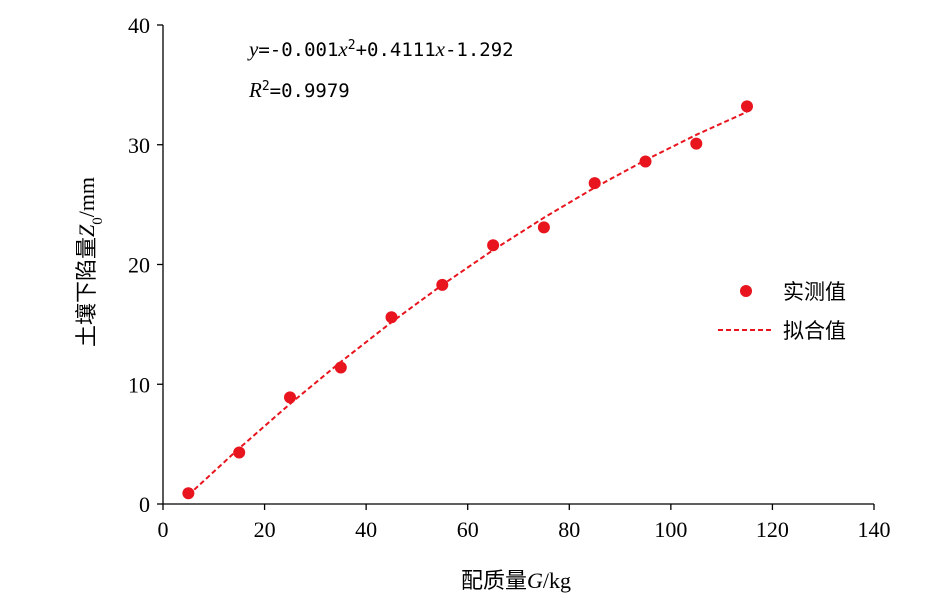 This screenshot has width=945, height=604. I want to click on x-tick-label: 120, so click(772, 529).